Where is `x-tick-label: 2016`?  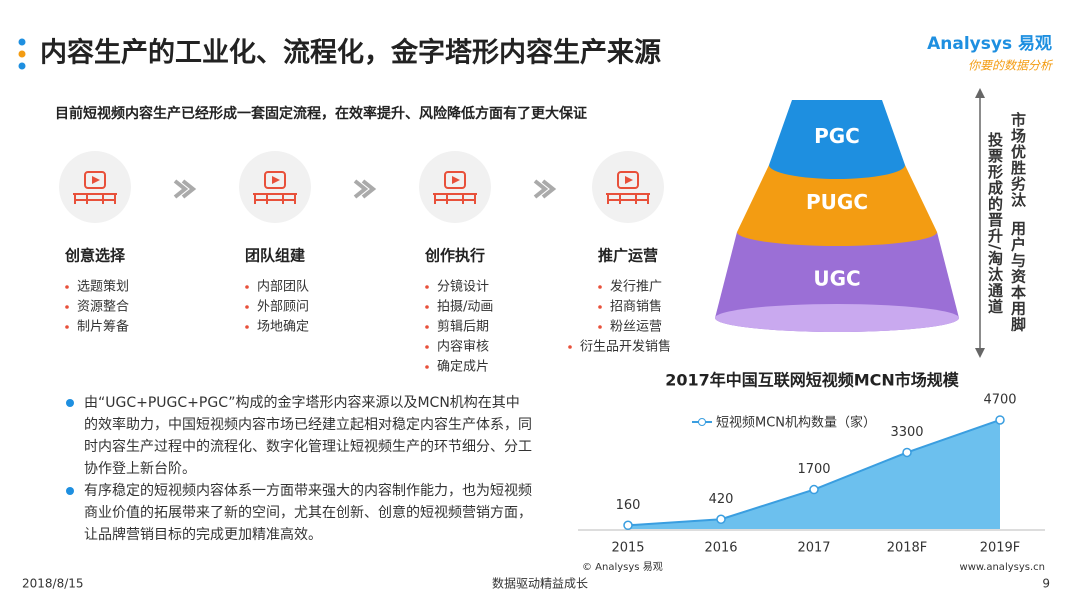 x-tick-label: 2016 is located at coordinates (720, 548).